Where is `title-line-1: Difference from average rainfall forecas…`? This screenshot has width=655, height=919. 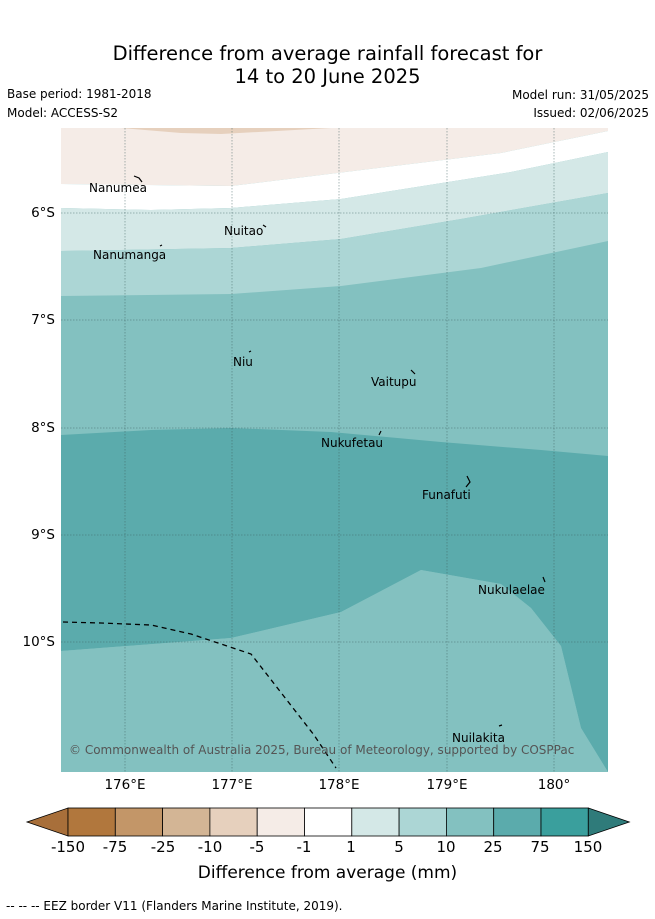
title-line-1: Difference from average rainfall forecas… is located at coordinates (327, 53).